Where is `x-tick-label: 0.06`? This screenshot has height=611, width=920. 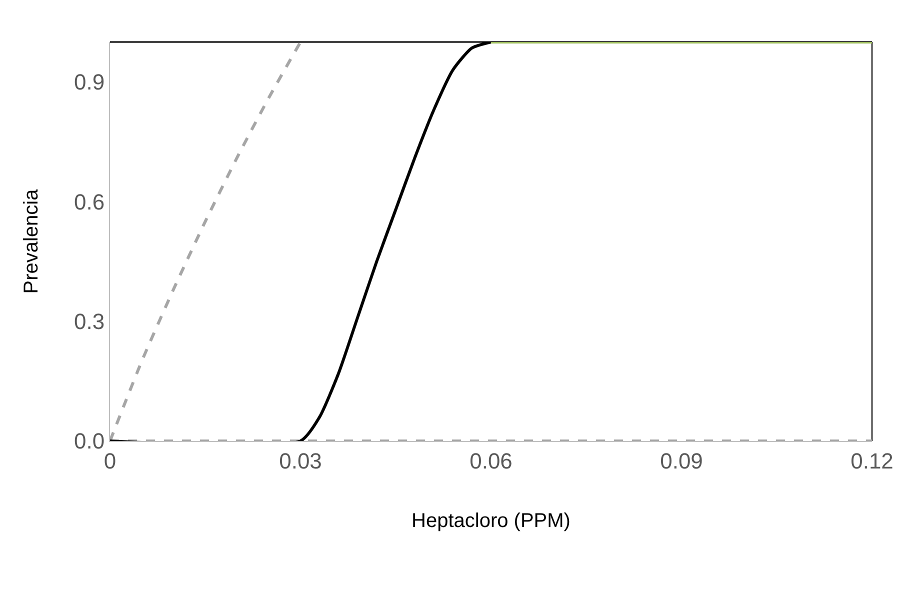 x-tick-label: 0.06 is located at coordinates (491, 461).